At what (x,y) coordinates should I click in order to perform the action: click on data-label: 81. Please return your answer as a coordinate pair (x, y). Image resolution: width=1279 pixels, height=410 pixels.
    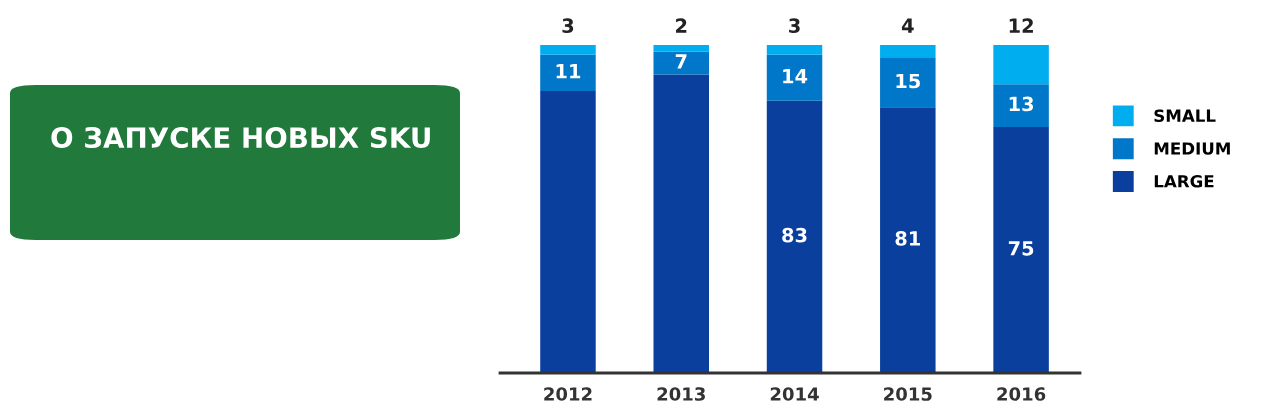
    Looking at the image, I should click on (908, 238).